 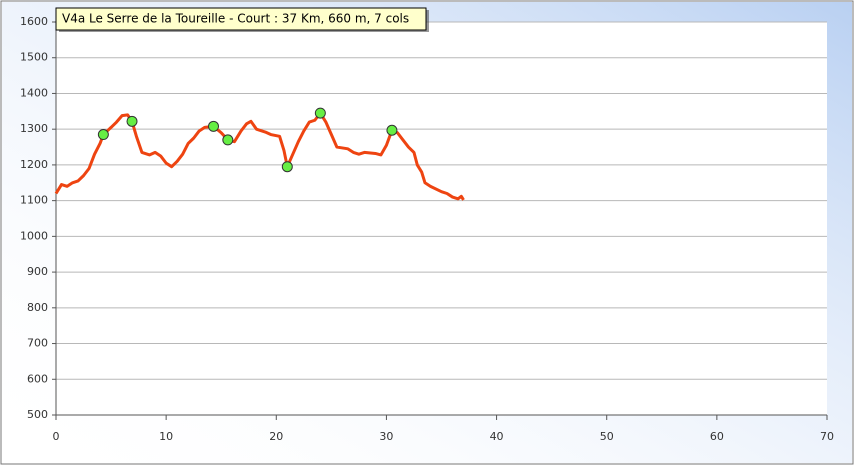 I want to click on x-tick-label: 60, so click(x=717, y=436).